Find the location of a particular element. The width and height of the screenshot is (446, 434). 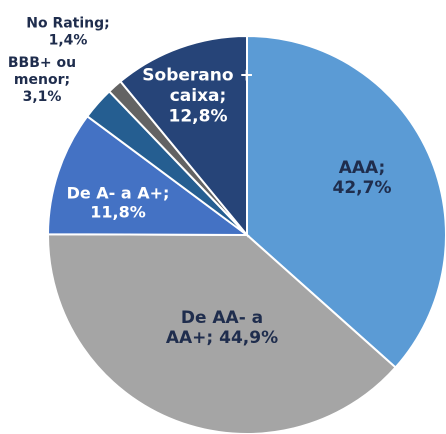

slice-label: AAA; 42,7% is located at coordinates (362, 178).